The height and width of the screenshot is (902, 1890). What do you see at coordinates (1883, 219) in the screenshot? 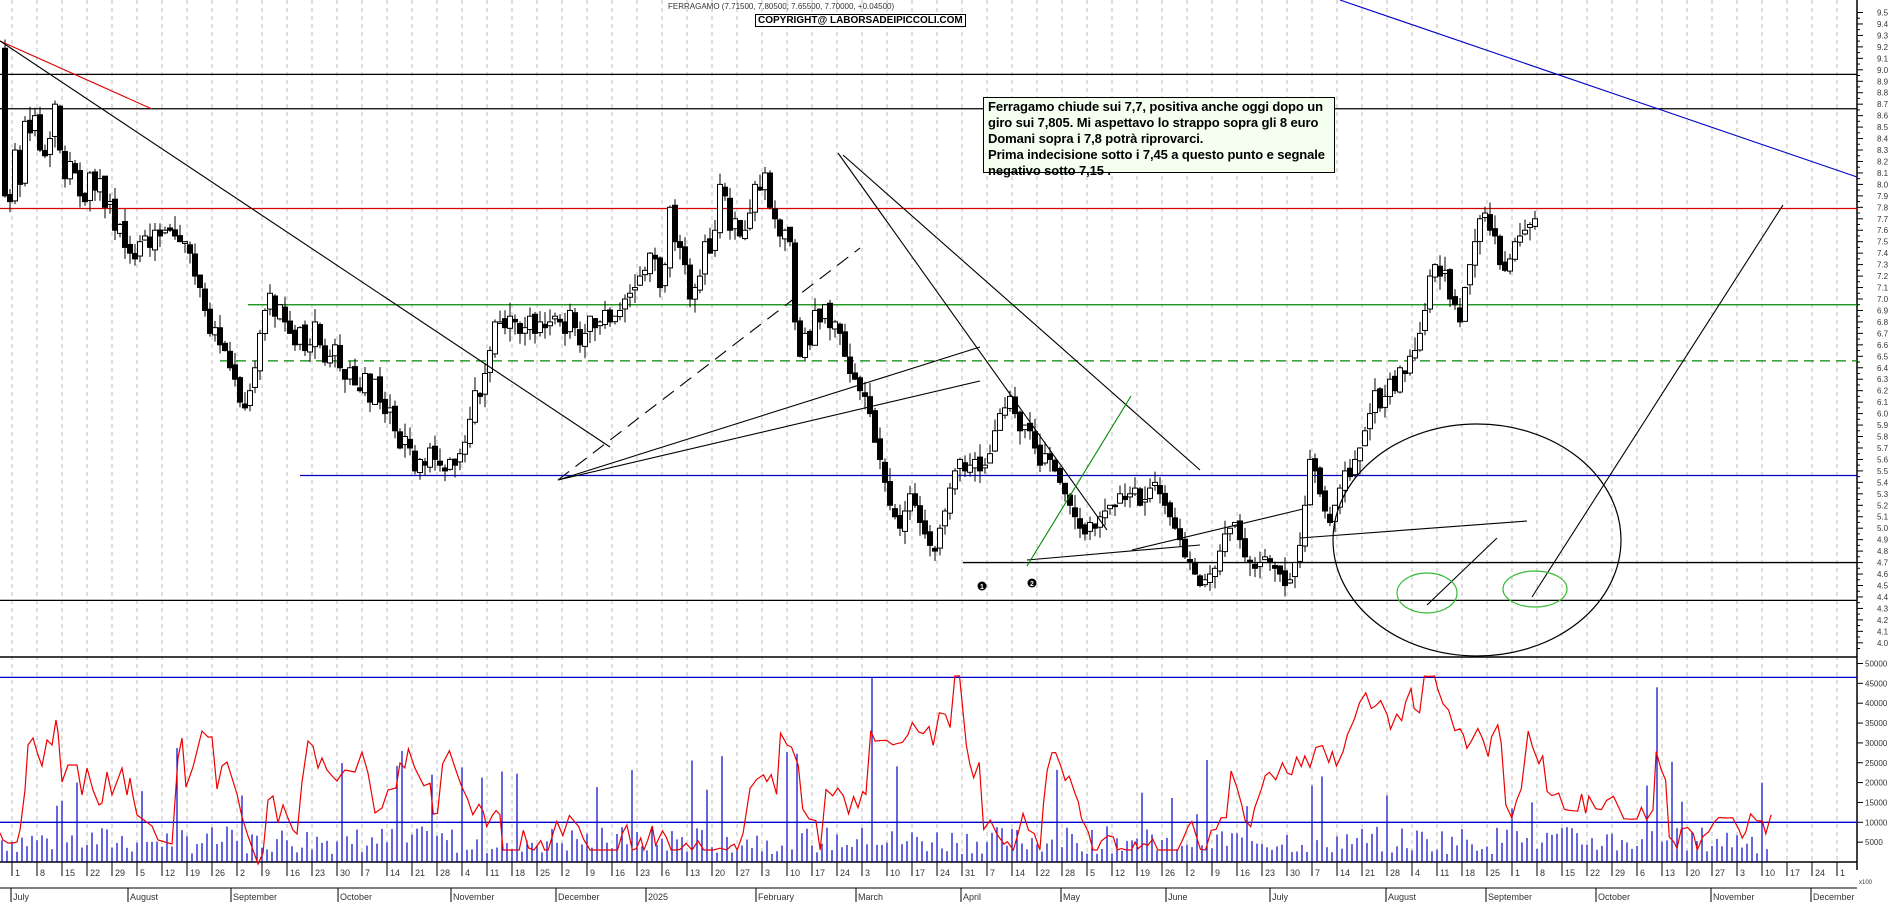
I see `y-tick-label: 7.7` at bounding box center [1883, 219].